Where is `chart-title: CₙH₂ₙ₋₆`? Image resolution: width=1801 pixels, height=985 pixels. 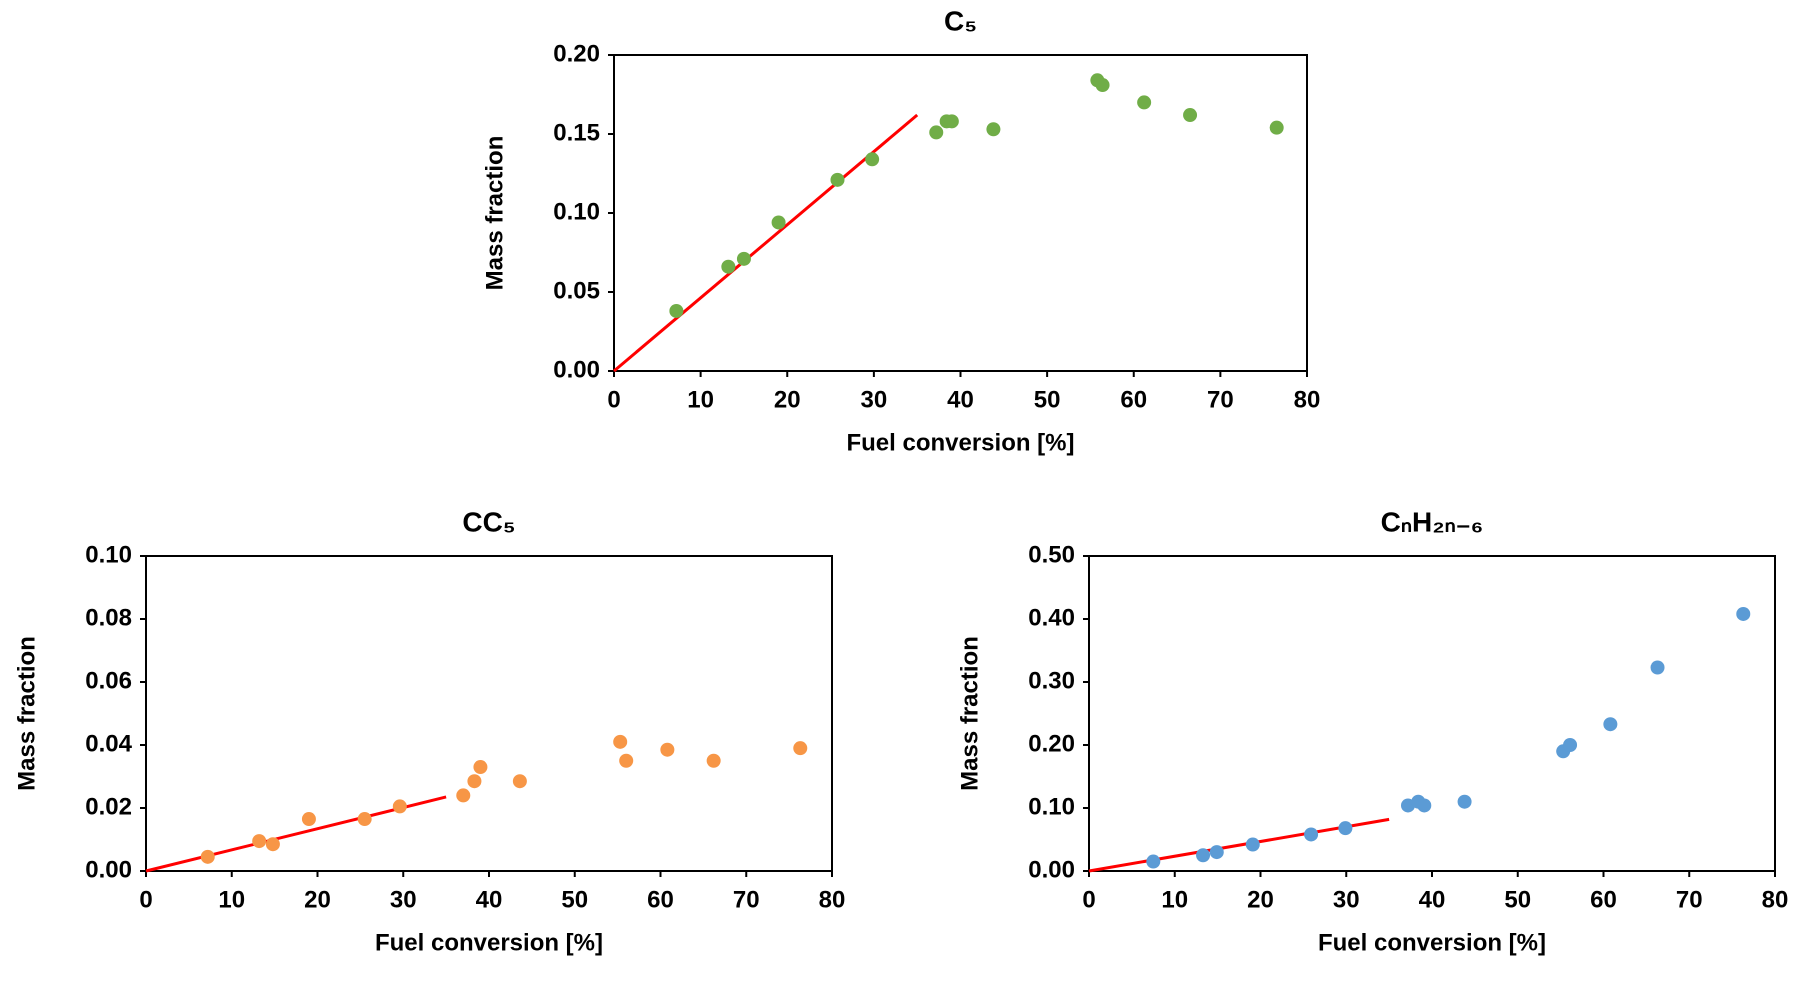
chart-title: CₙH₂ₙ₋₆ is located at coordinates (1432, 521).